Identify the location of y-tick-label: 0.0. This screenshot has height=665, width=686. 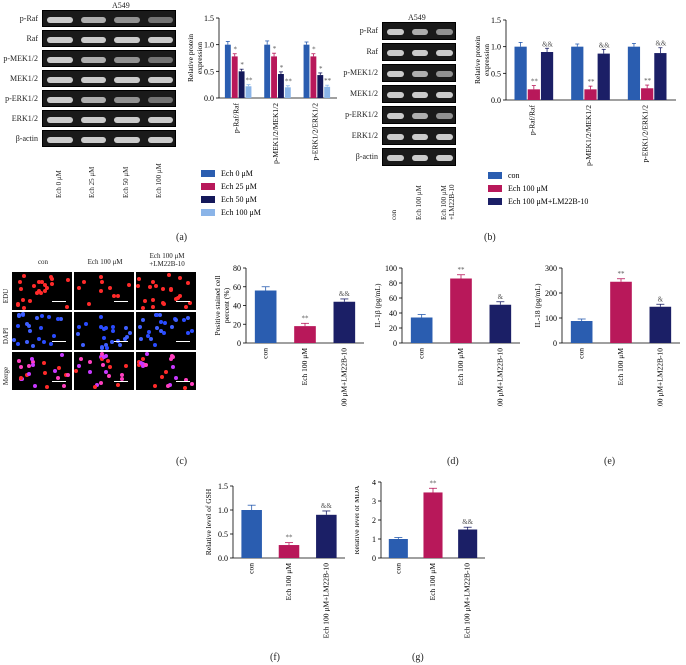
(223, 558).